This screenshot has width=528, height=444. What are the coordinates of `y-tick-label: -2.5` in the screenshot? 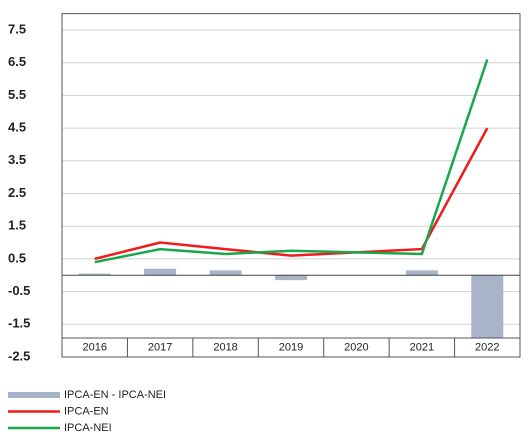 It's located at (19, 355).